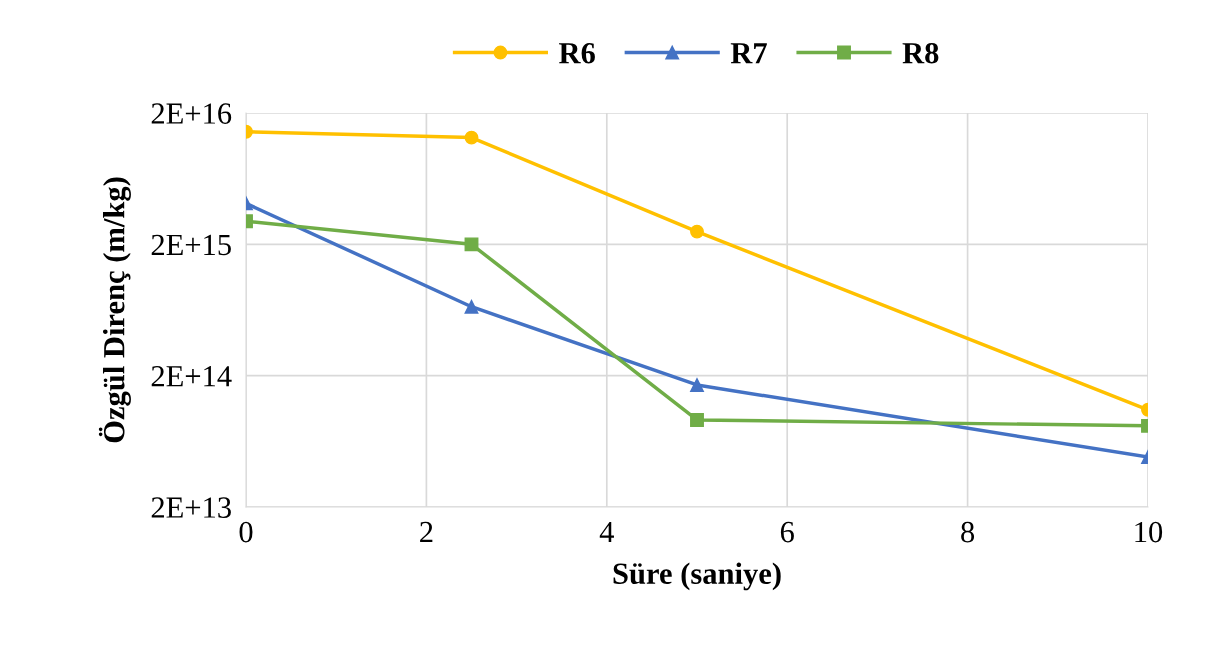 The image size is (1207, 659). Describe the element at coordinates (787, 532) in the screenshot. I see `x-tick-label: 6` at that location.